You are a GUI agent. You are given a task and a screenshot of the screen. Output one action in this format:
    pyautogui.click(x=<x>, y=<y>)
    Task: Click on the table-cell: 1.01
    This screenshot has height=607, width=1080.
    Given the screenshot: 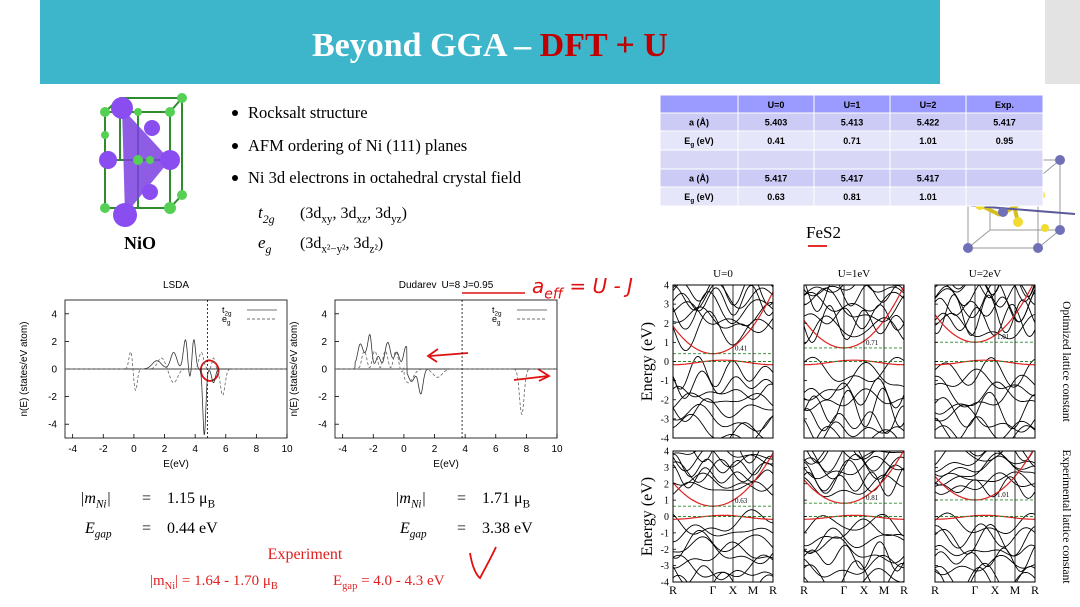 What is the action you would take?
    pyautogui.click(x=928, y=197)
    